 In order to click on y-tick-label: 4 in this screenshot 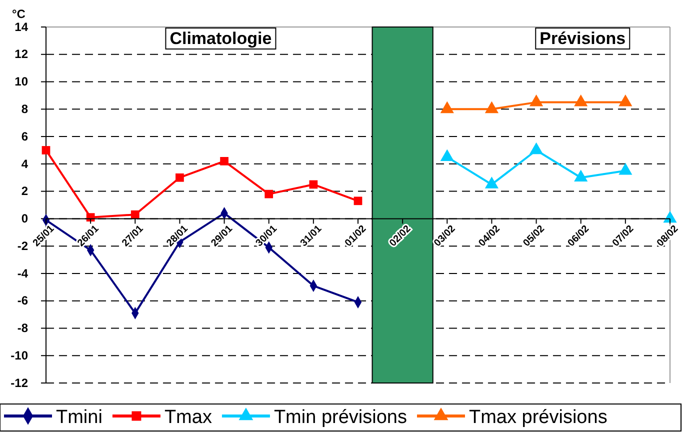, I will do `click(24, 163)`.